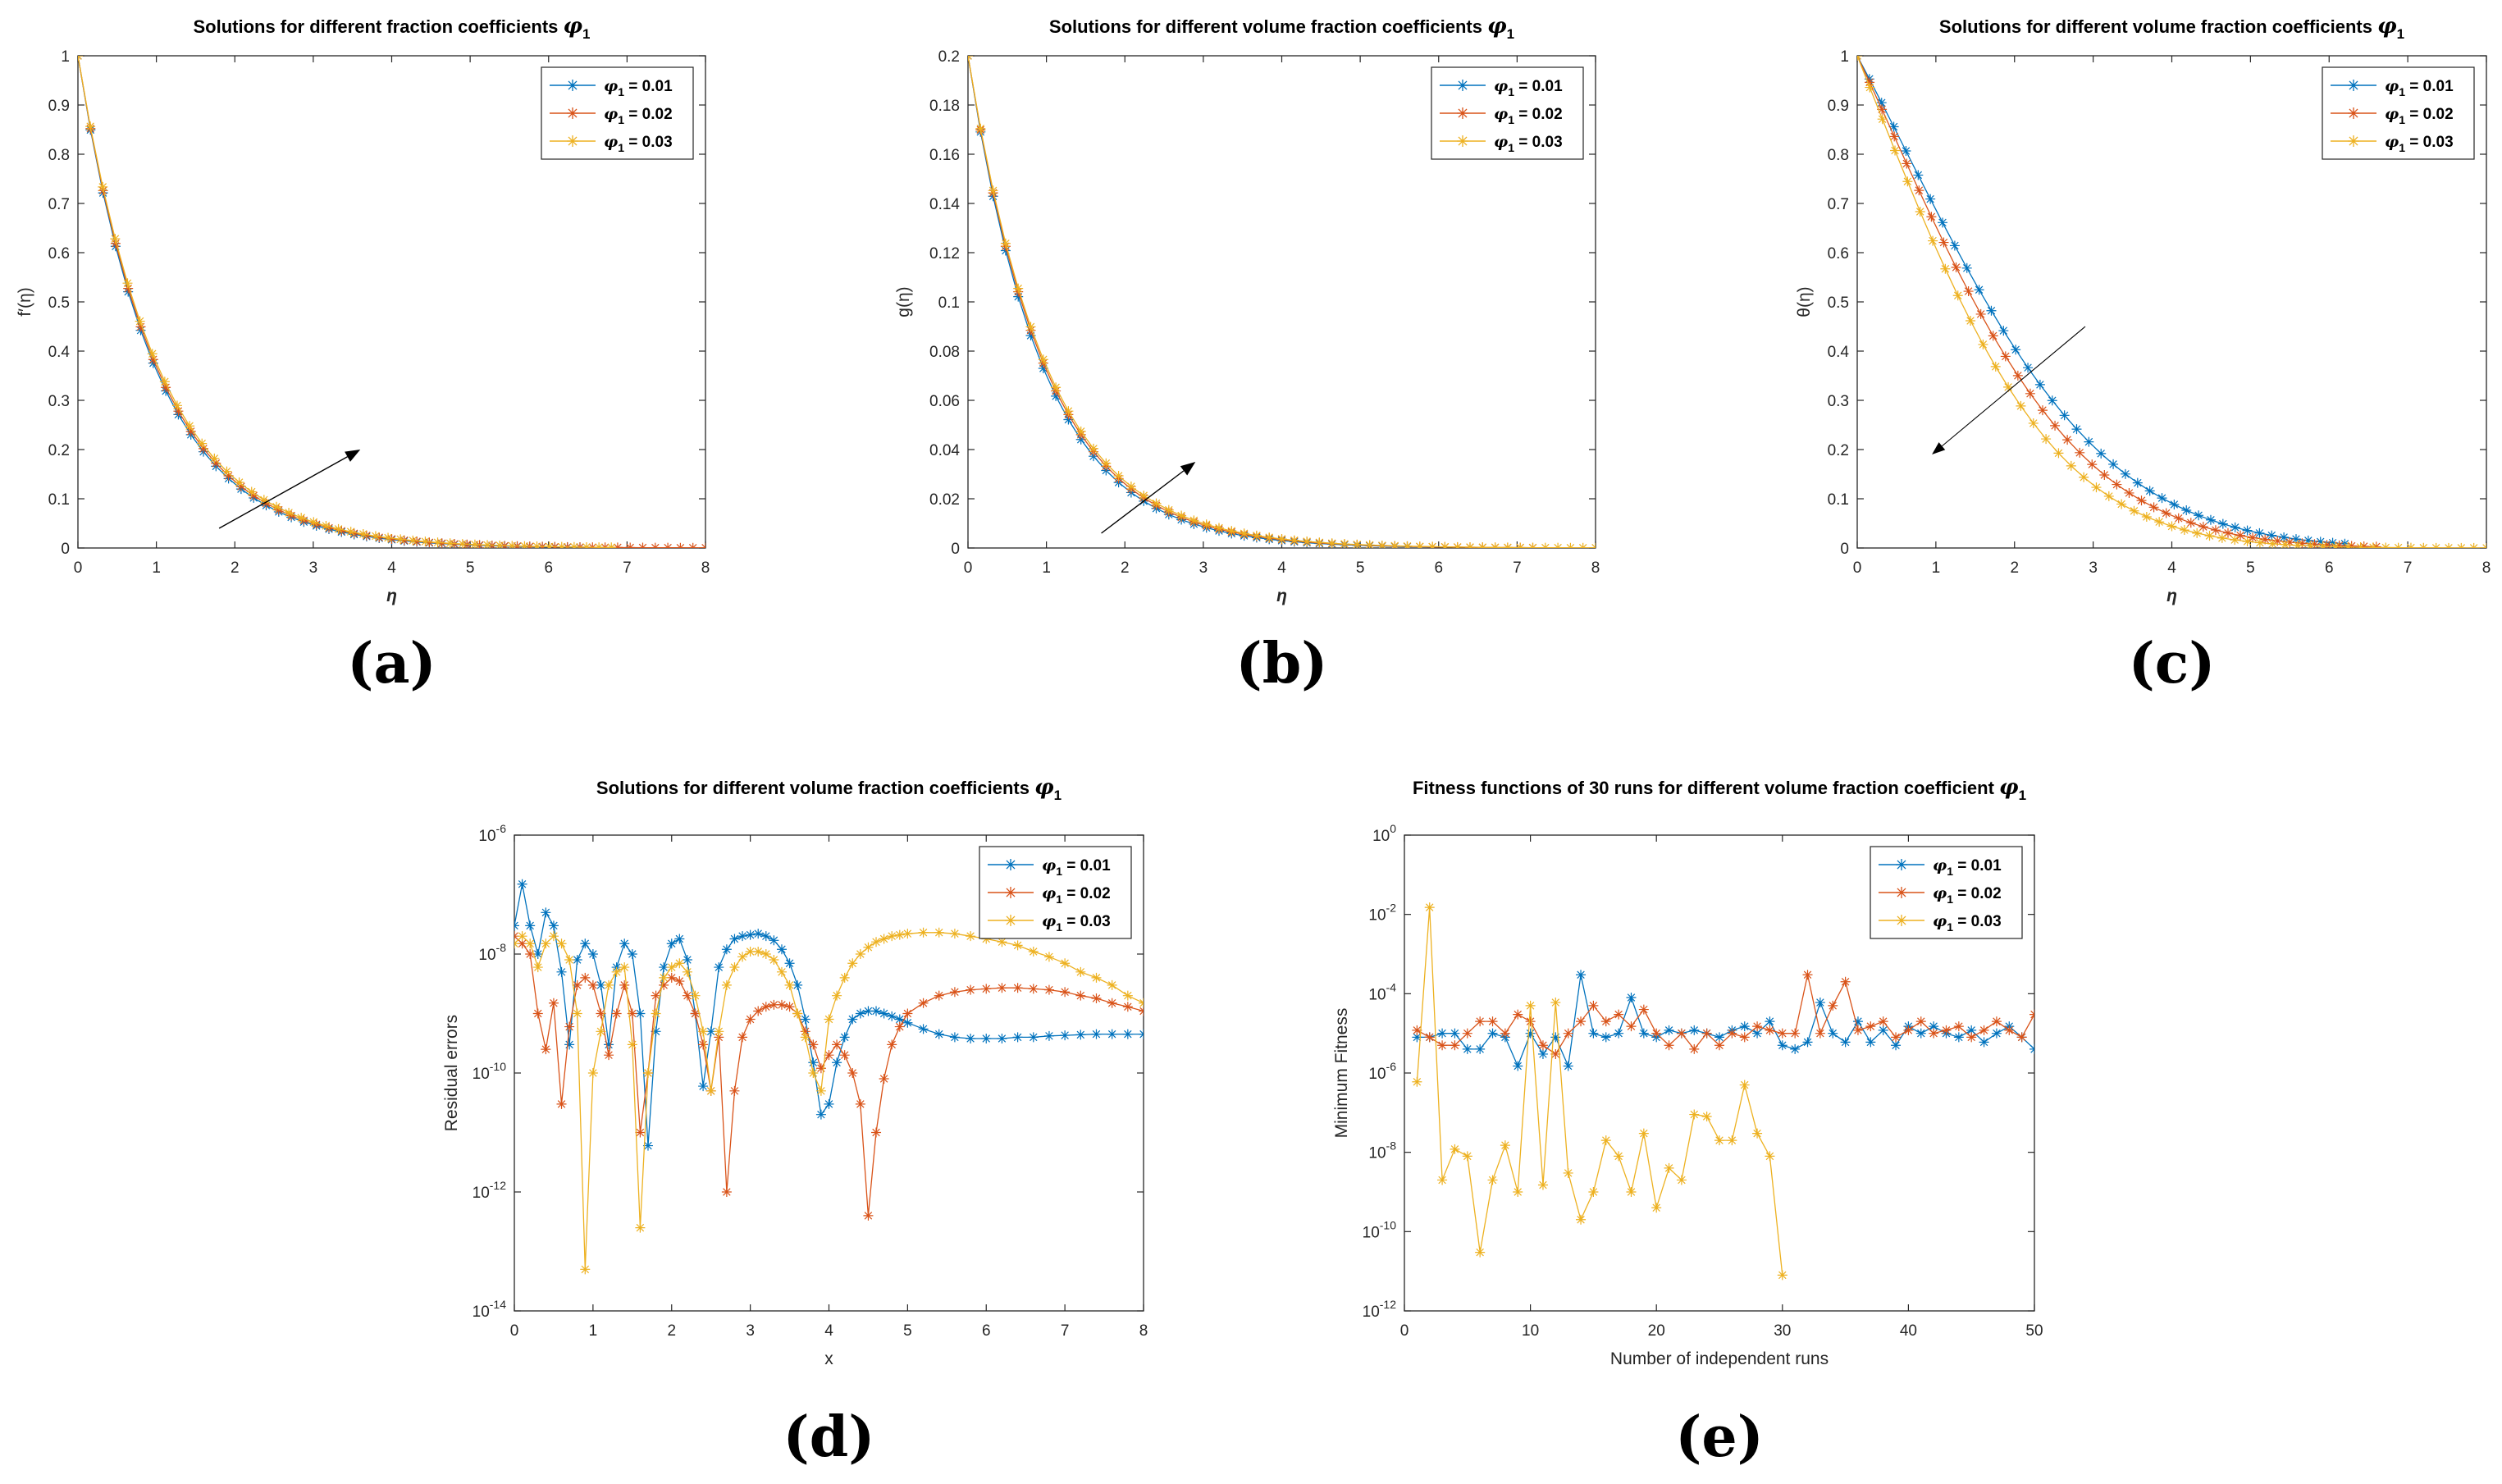 The image size is (2502, 1484). I want to click on x-tick-label: 5, so click(2250, 568).